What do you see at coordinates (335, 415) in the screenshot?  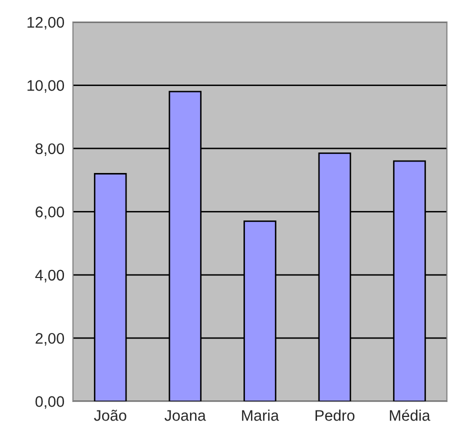 I see `x-tick-label: Pedro` at bounding box center [335, 415].